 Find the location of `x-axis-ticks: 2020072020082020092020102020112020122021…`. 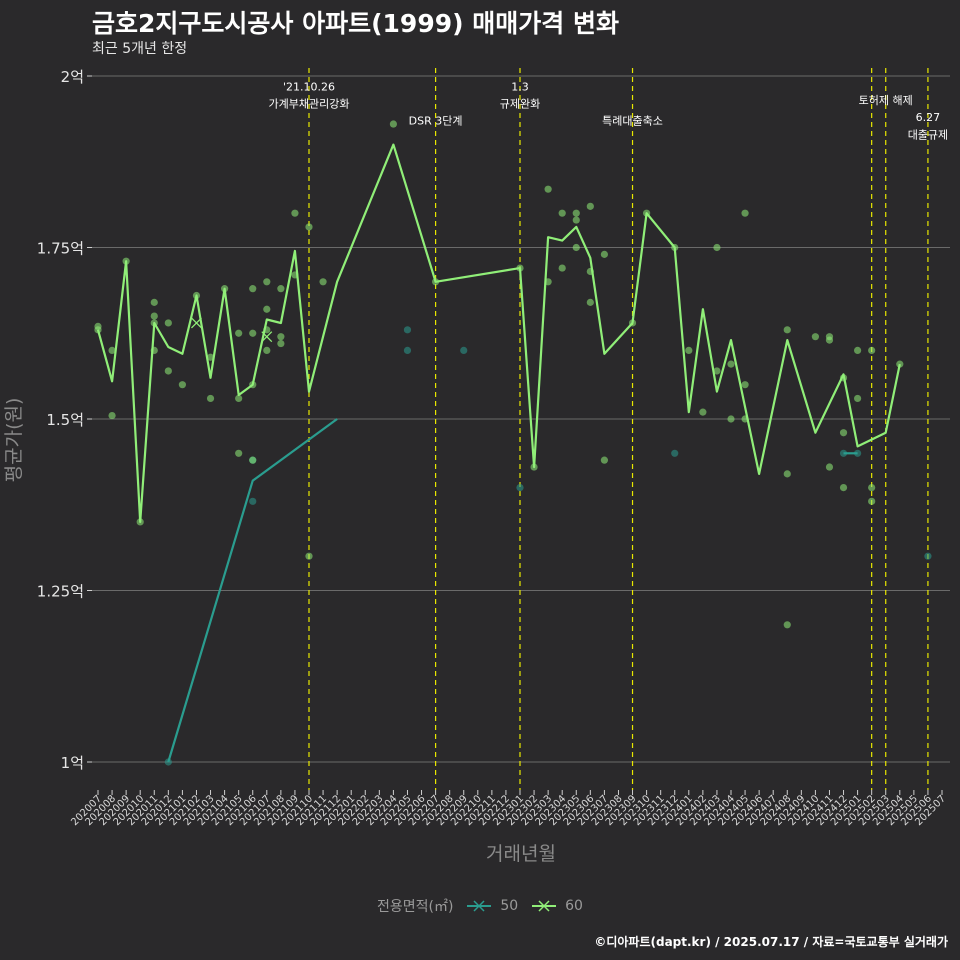

x-axis-ticks: 2020072020082020092020102020112020122021… is located at coordinates (508, 809).